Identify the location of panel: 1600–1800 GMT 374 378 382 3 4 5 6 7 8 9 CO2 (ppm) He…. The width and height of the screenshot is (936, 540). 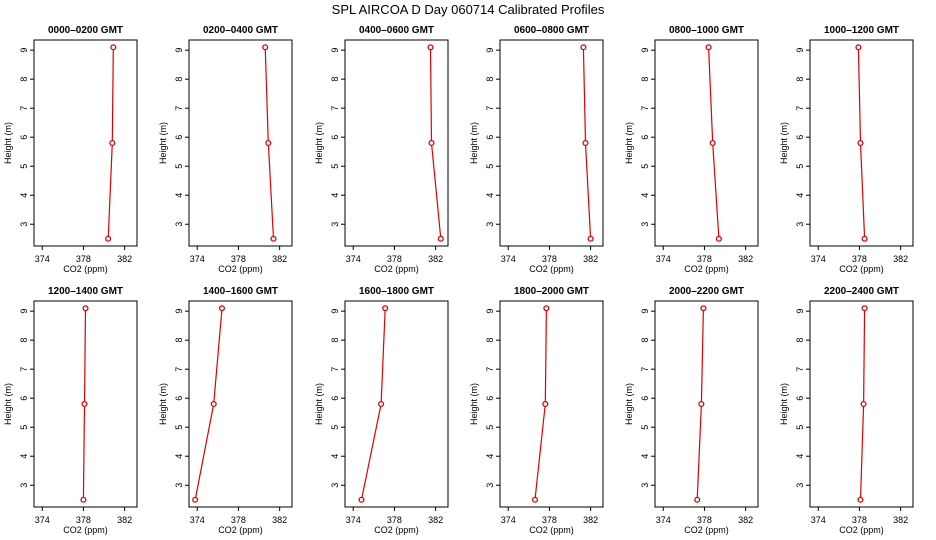
(381, 410).